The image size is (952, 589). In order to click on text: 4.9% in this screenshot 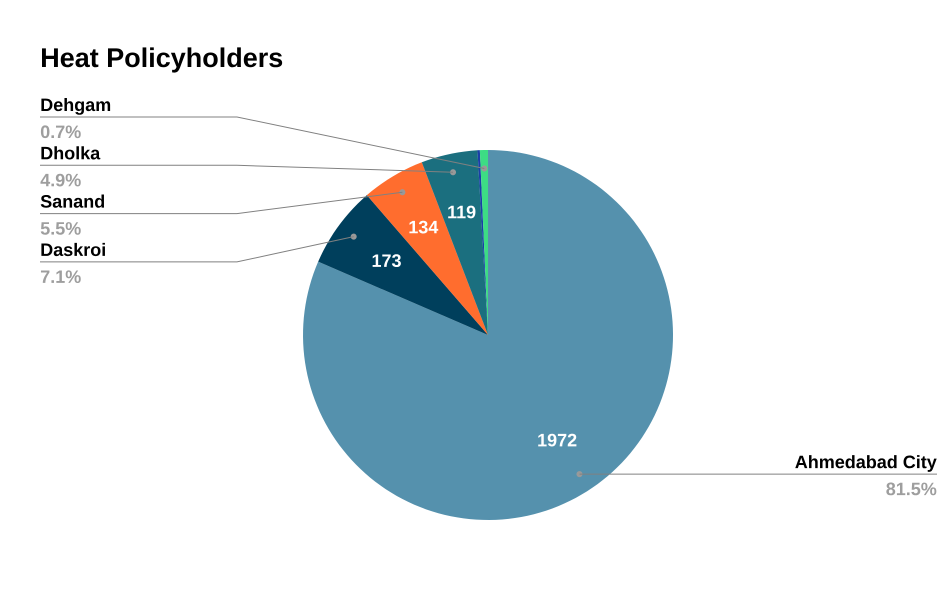, I will do `click(60, 180)`.